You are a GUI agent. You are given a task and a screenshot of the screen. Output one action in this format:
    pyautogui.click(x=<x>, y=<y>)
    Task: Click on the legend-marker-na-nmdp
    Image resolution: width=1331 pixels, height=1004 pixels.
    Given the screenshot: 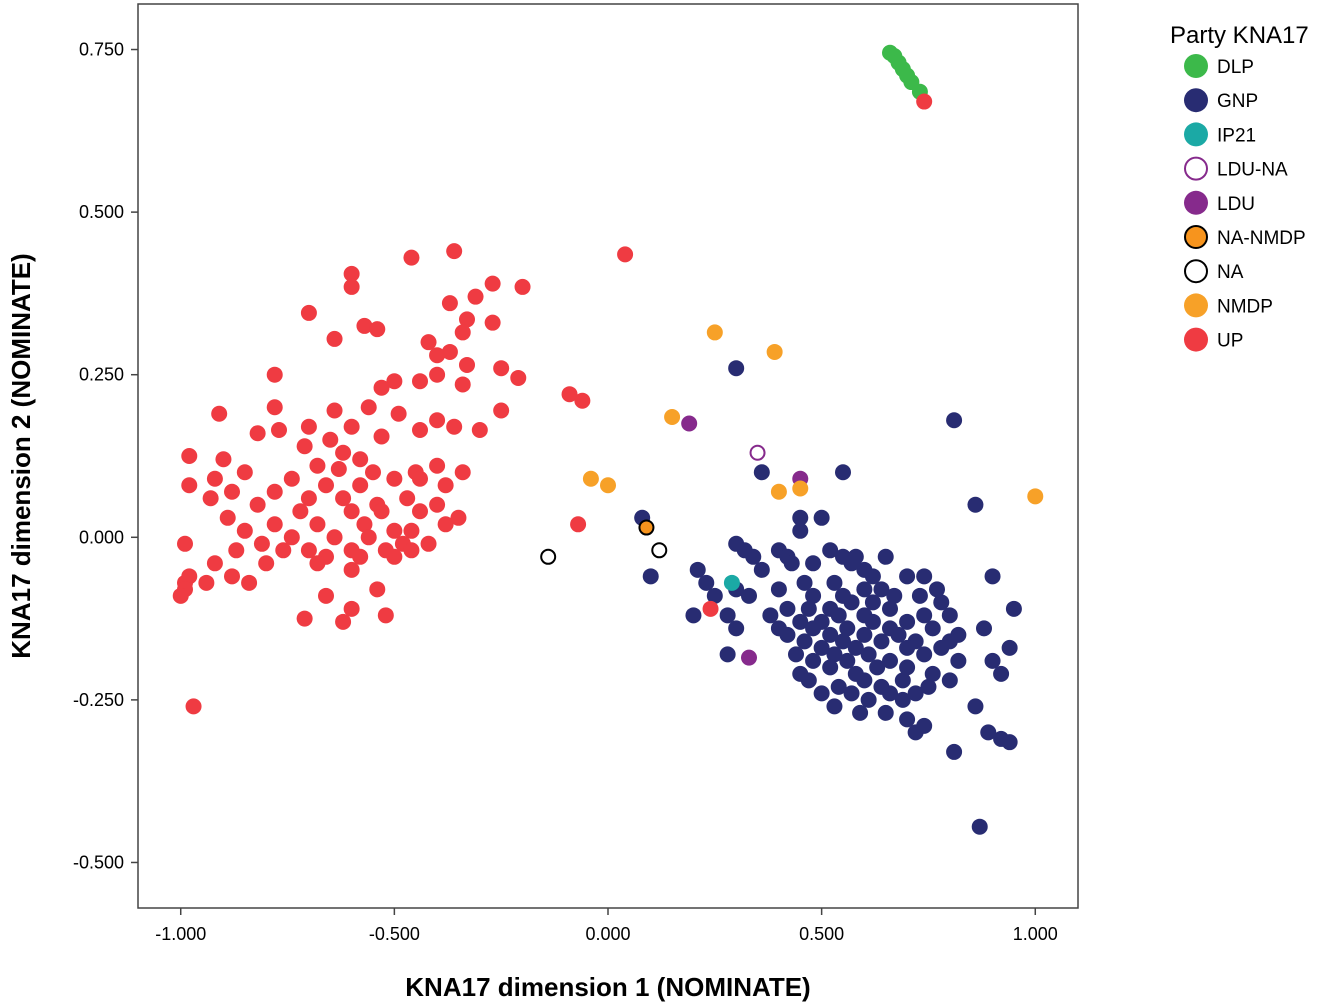 What is the action you would take?
    pyautogui.click(x=1196, y=237)
    